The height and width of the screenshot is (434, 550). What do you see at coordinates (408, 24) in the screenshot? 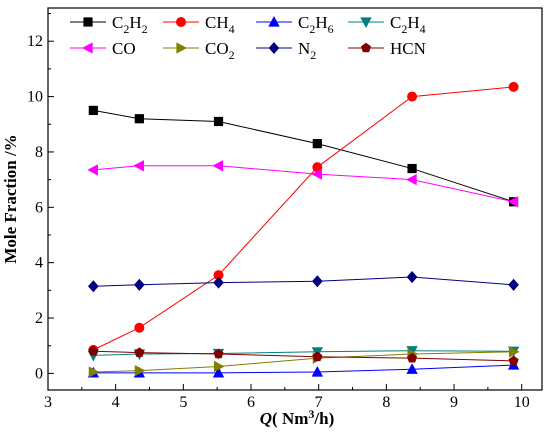
I see `legend-label-c2h4: C2H4` at bounding box center [408, 24].